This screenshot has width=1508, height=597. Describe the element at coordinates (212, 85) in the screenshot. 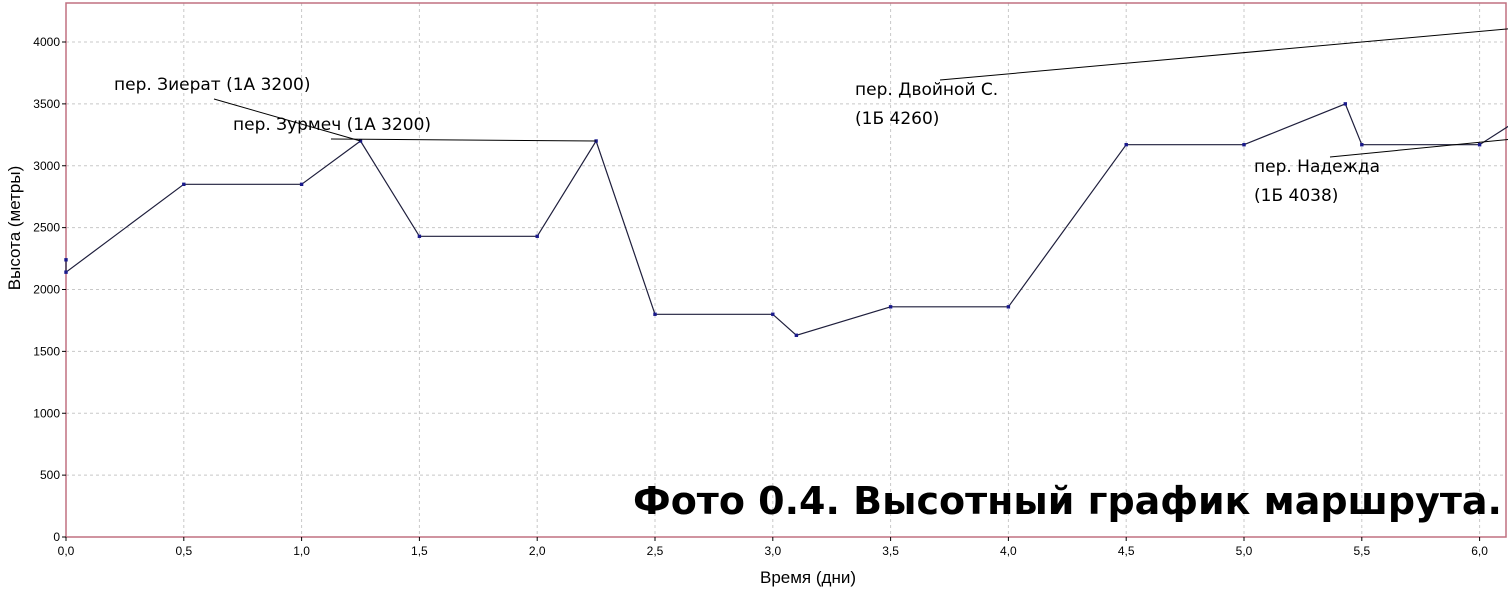

I see `annotation-label: пер. Зиерат (1А 3200)` at that location.